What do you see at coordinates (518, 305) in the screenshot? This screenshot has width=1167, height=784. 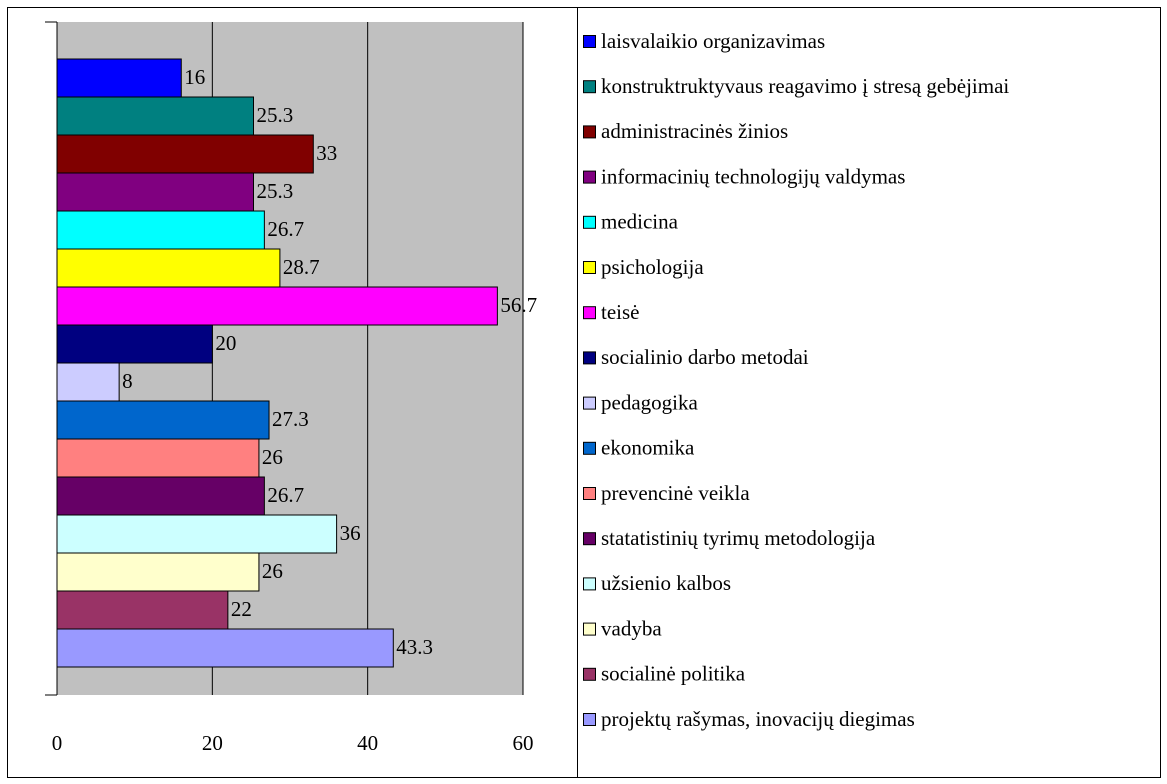 I see `data-label: 56.7` at bounding box center [518, 305].